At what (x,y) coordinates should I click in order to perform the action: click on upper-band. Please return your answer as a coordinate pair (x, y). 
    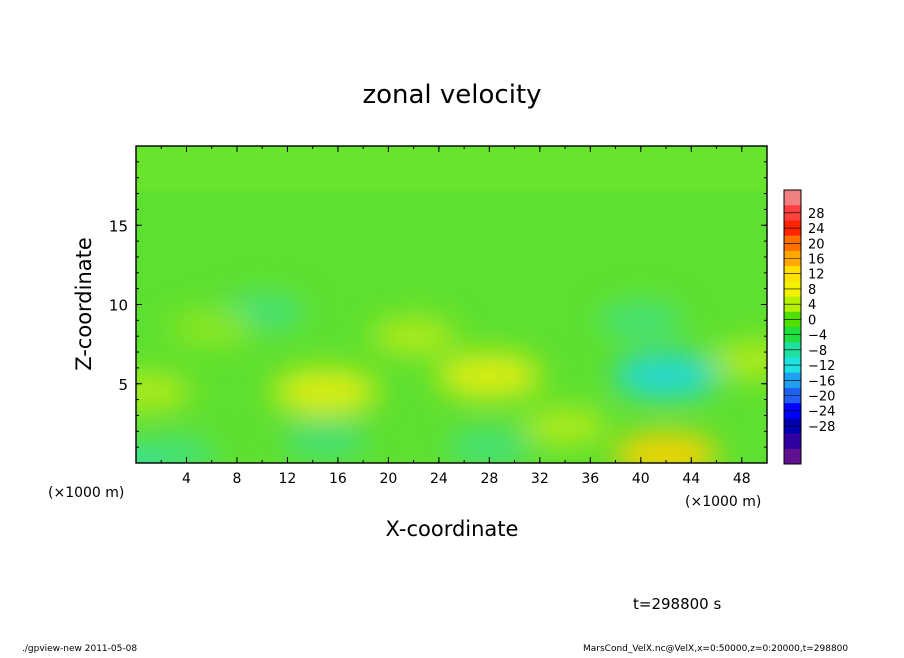
    Looking at the image, I should click on (451, 168).